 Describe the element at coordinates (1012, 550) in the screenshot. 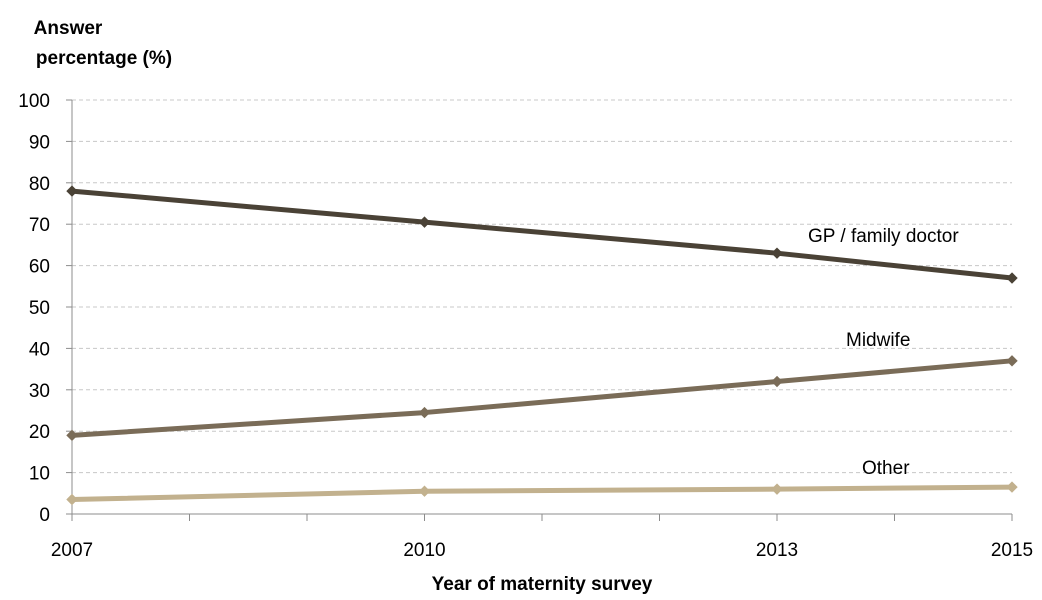

I see `x-tick-label: 2015` at that location.